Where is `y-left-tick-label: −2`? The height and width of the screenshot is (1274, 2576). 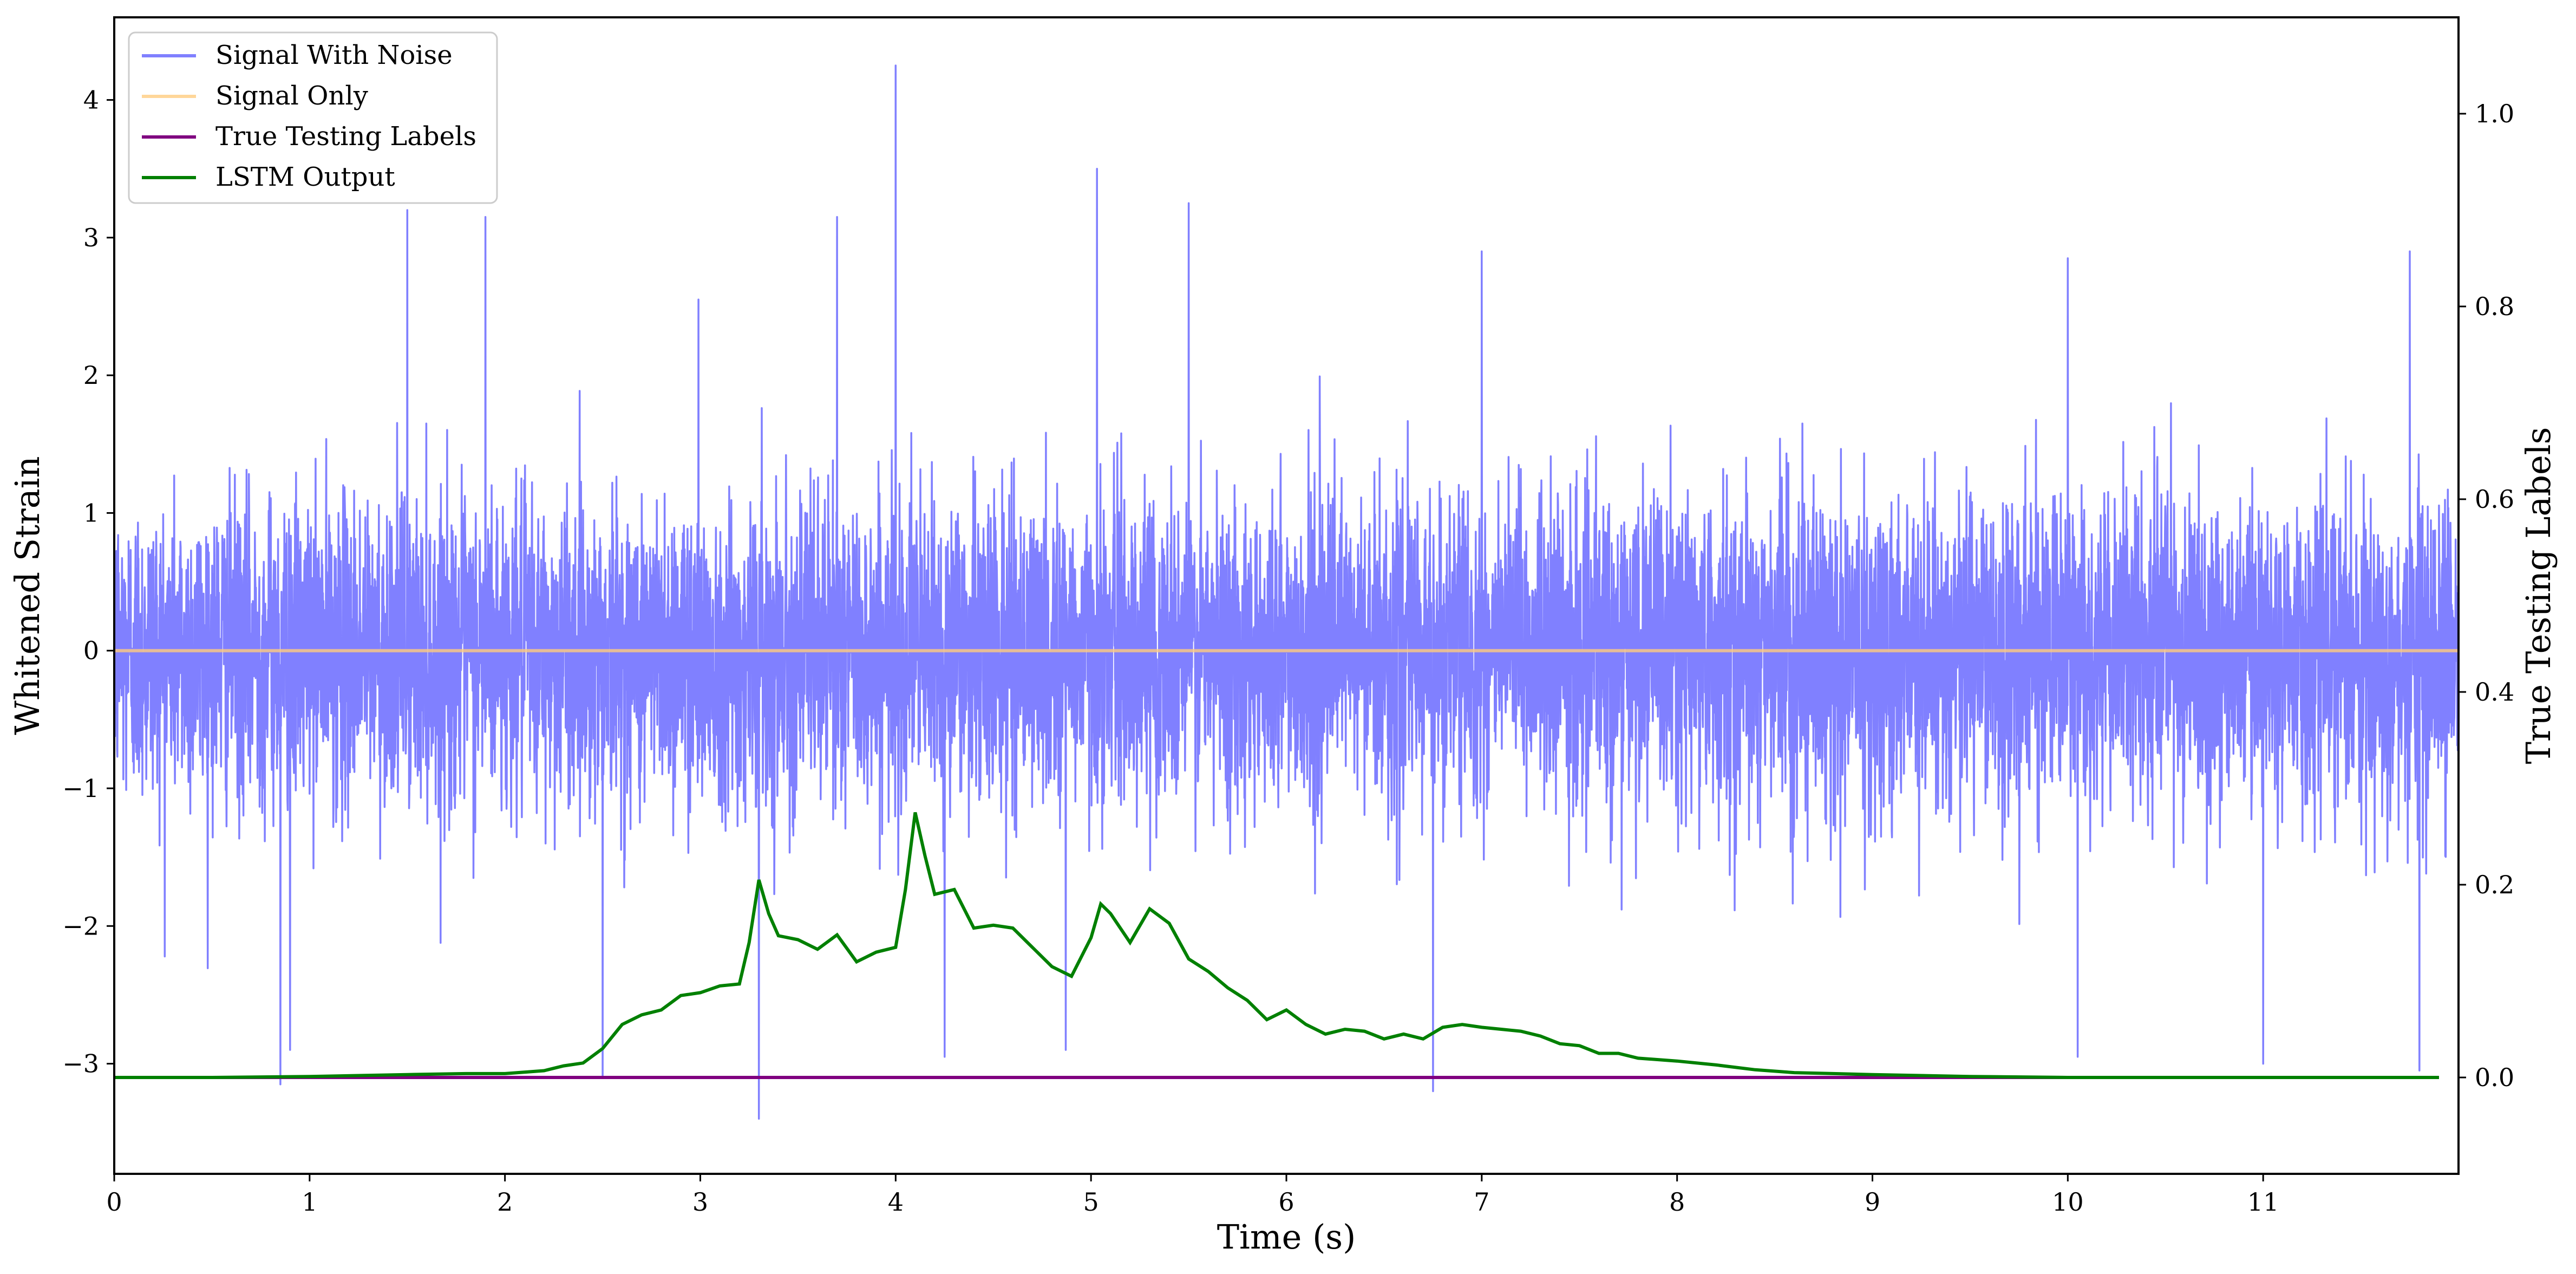 y-left-tick-label: −2 is located at coordinates (80, 925).